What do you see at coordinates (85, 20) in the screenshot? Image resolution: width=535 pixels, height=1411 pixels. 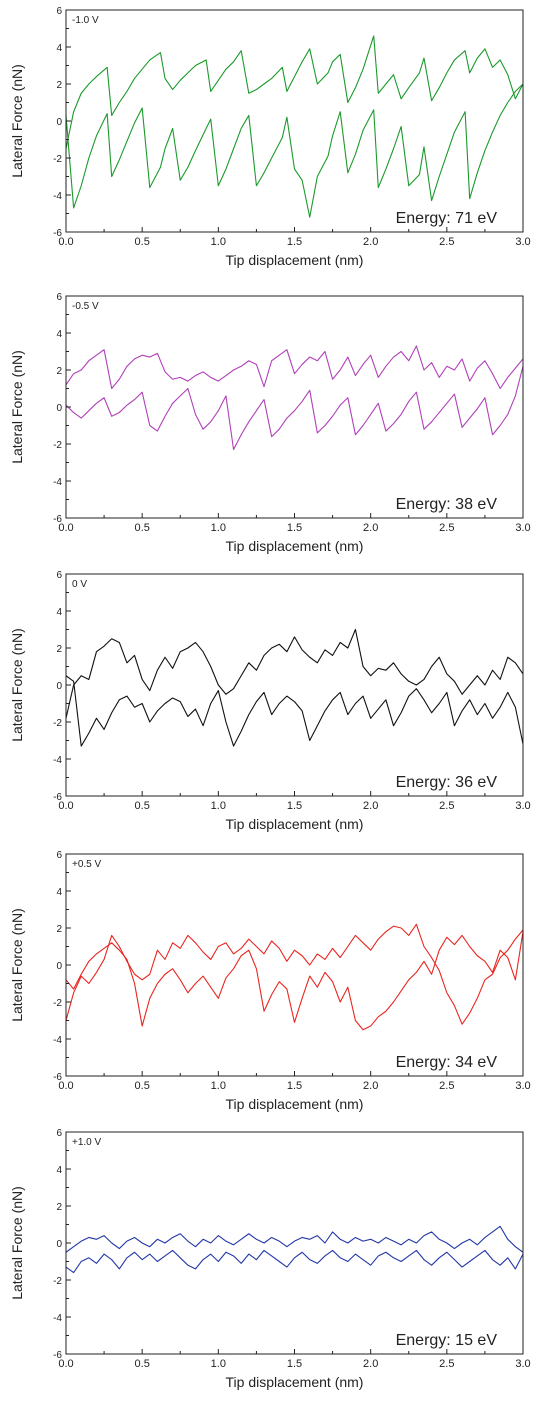 I see `voltage-annotation: -1.0 V` at bounding box center [85, 20].